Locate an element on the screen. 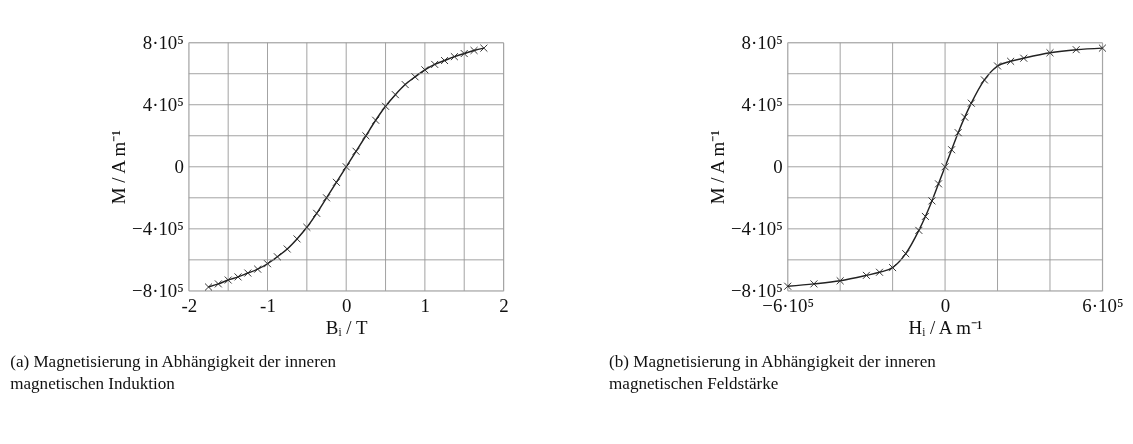 This screenshot has height=444, width=1133. x-tick-label: 2 is located at coordinates (504, 306).